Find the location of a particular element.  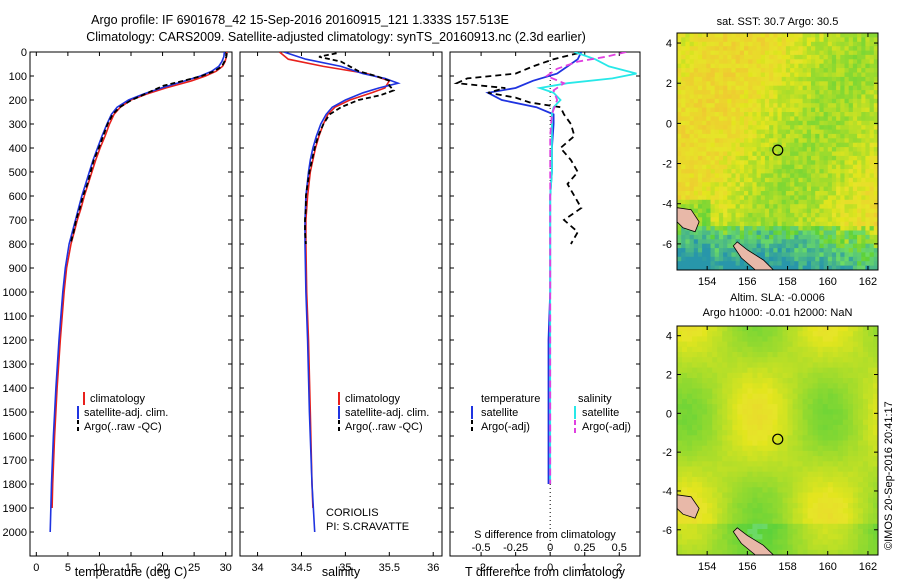

y-tick-label: 700 is located at coordinates (18, 221).